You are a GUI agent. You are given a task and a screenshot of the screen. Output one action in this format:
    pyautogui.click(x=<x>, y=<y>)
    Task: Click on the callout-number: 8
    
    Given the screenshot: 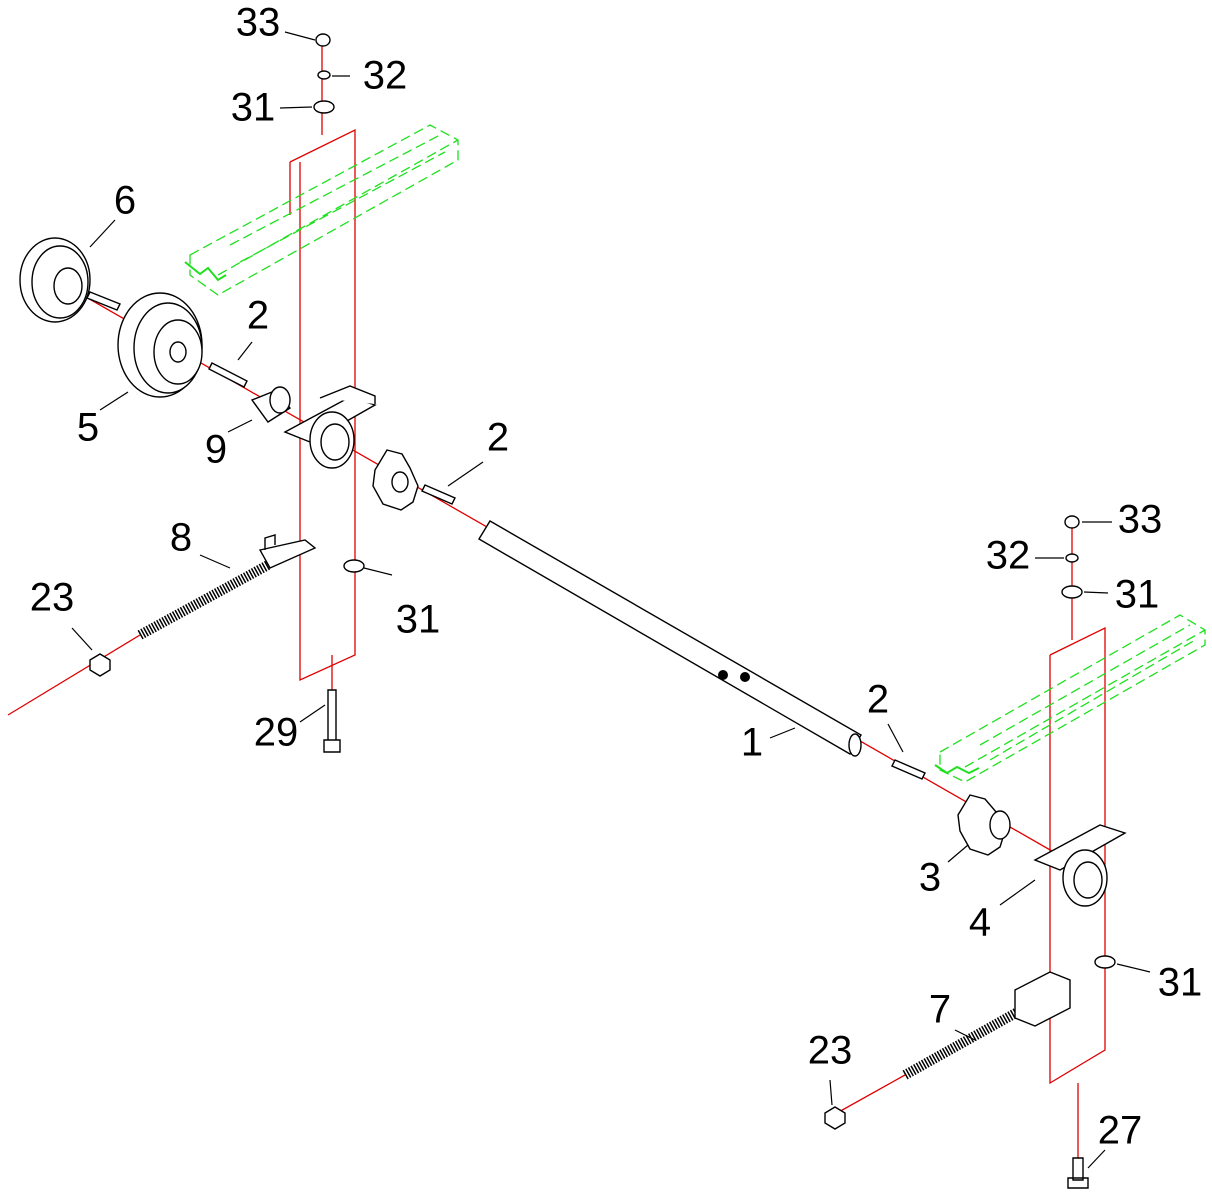 What is the action you would take?
    pyautogui.click(x=181, y=538)
    